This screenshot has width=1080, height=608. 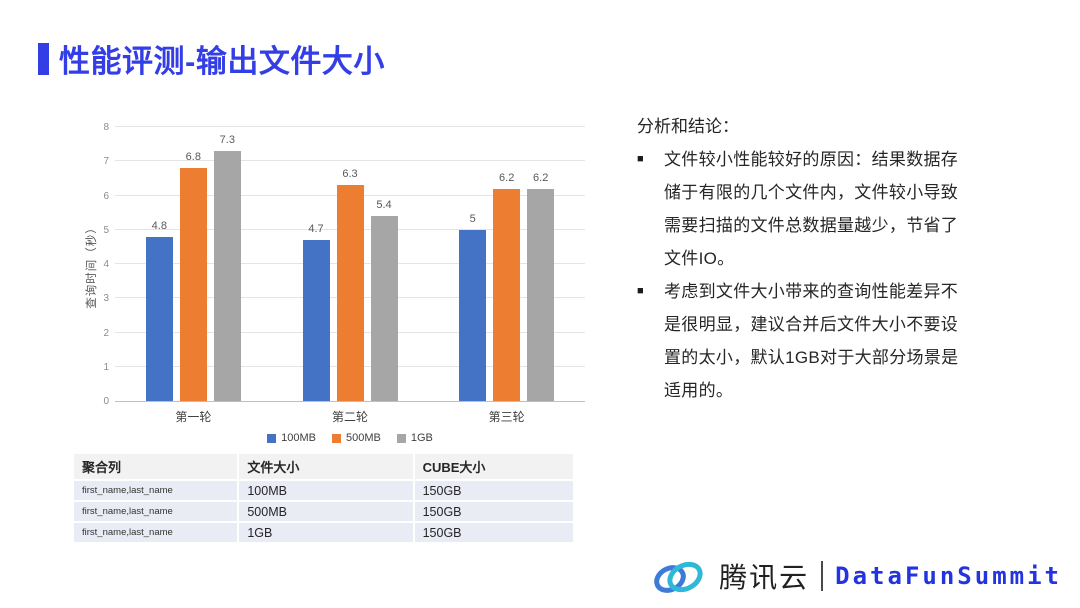 What do you see at coordinates (193, 417) in the screenshot?
I see `x-category-label: 第一轮` at bounding box center [193, 417].